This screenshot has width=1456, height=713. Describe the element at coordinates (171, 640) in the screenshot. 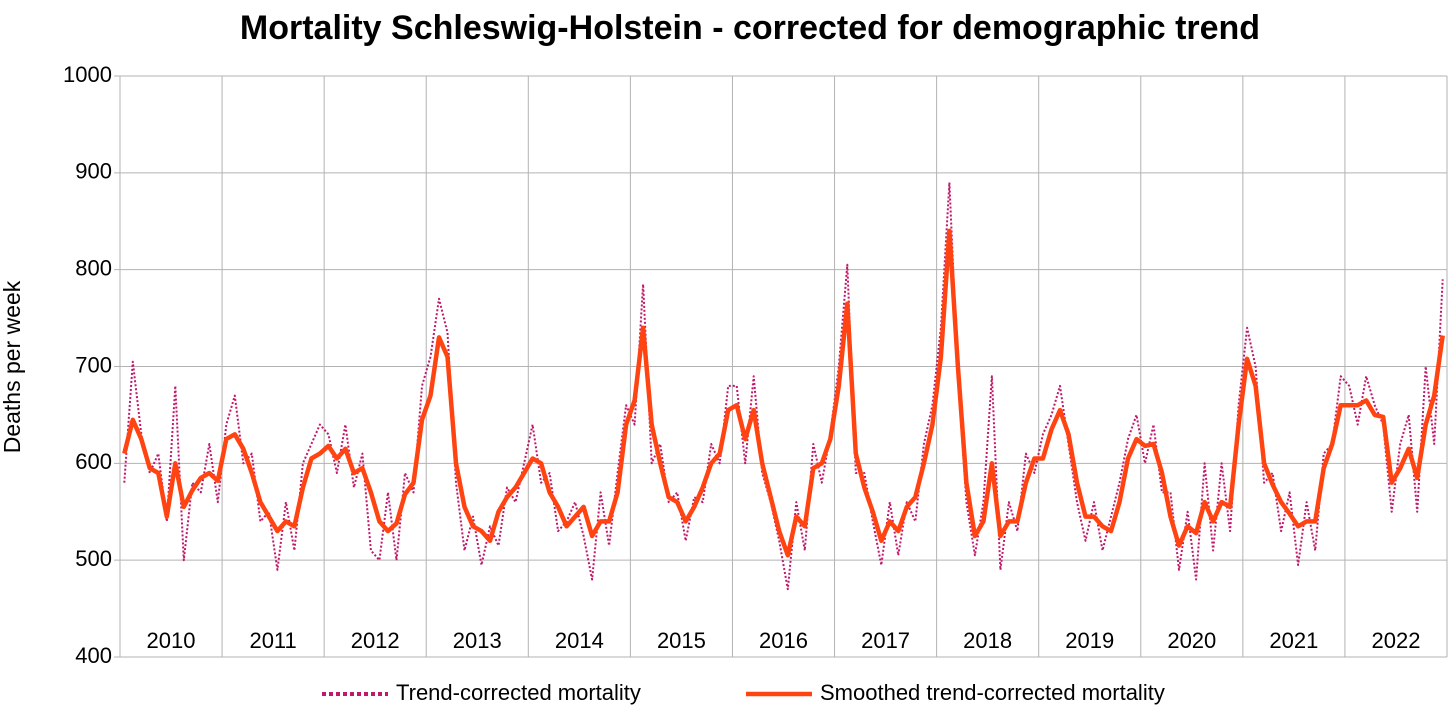

I see `x-tick-label: 2010` at that location.